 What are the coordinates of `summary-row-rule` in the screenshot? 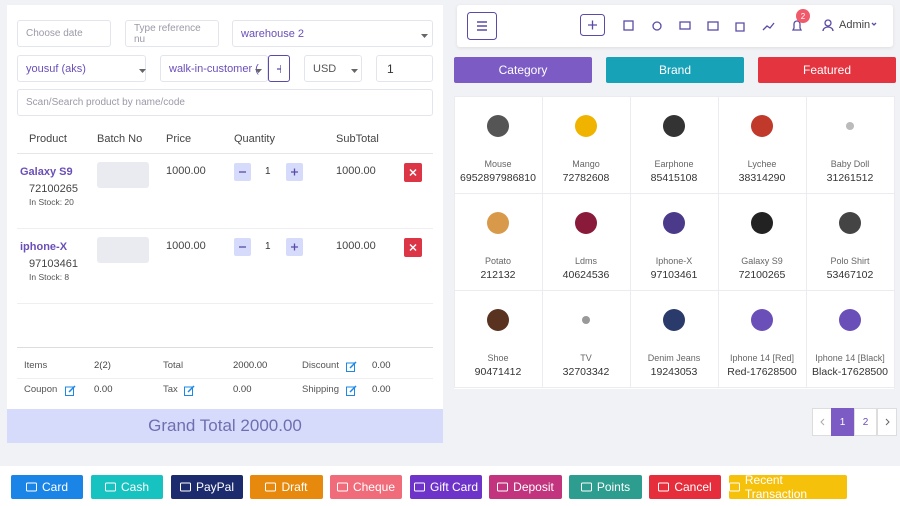 It's located at (225, 378).